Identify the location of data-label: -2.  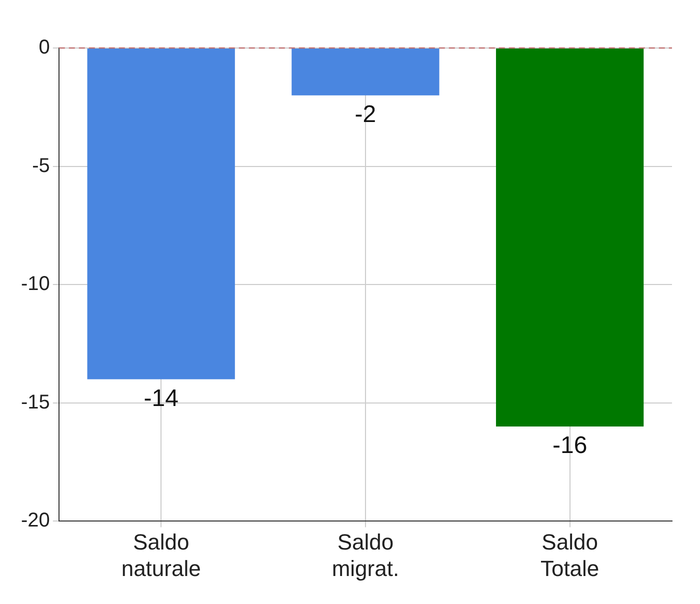
(365, 114).